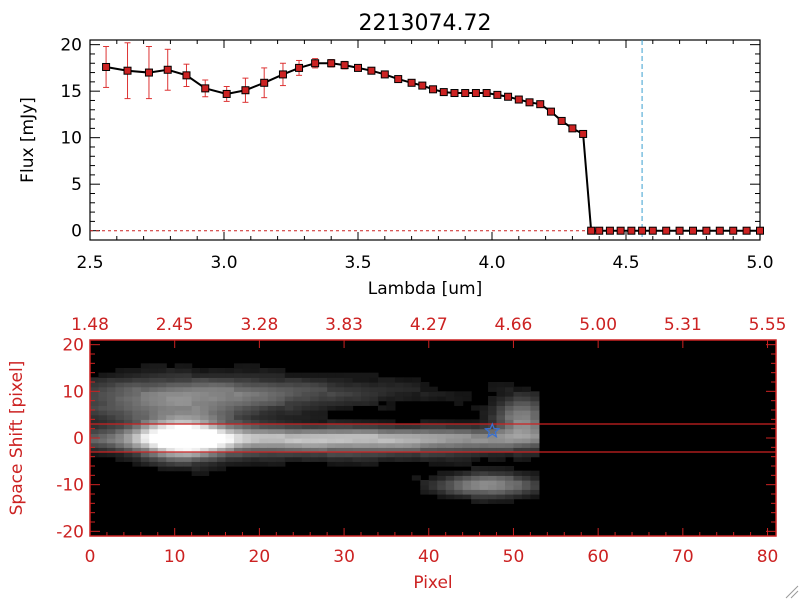  Describe the element at coordinates (71, 46) in the screenshot. I see `y-tick-label: 20` at that location.